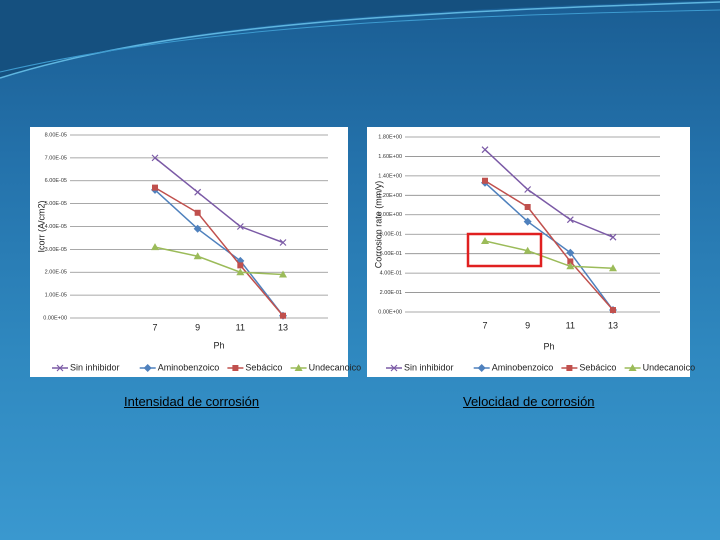  What do you see at coordinates (390, 215) in the screenshot?
I see `y-tick-label: 1.00E+00` at bounding box center [390, 215].